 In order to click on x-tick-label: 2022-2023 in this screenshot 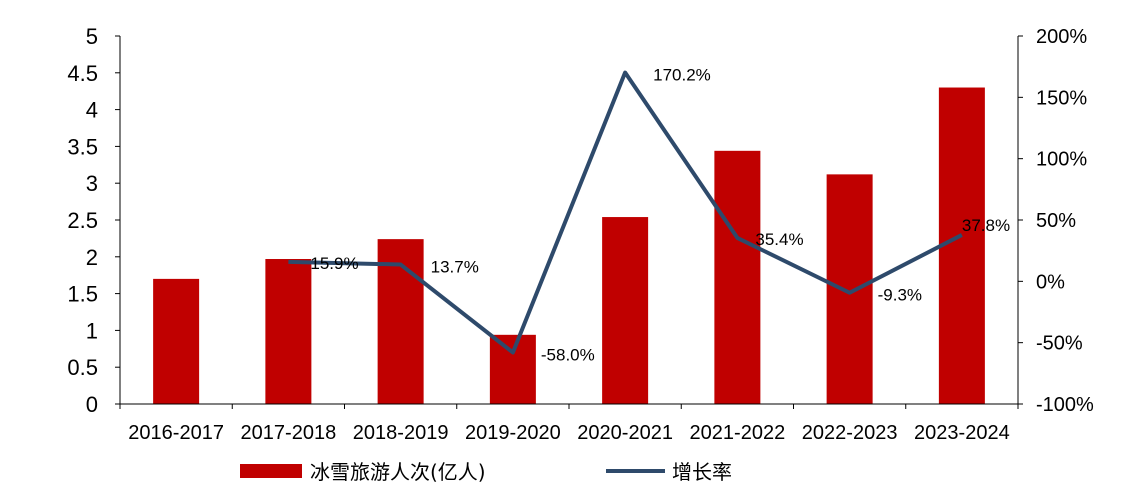, I will do `click(850, 433)`.